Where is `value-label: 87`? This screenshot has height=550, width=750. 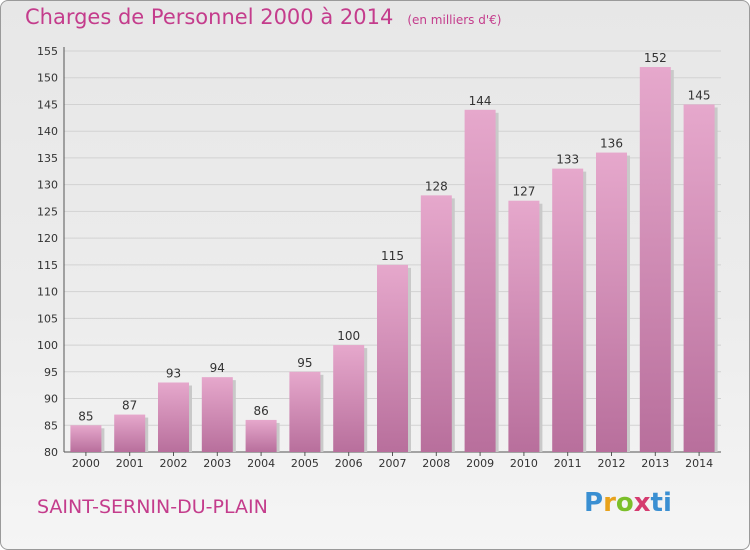 value-label: 87 is located at coordinates (129, 406).